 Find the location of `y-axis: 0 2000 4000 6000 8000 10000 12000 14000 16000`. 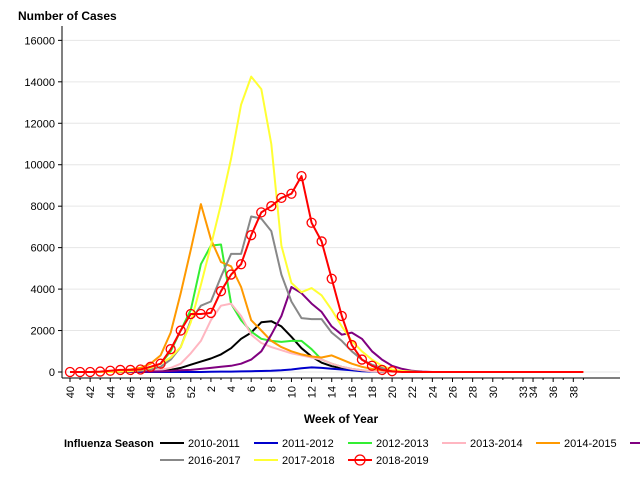

y-axis: 0 2000 4000 6000 8000 10000 12000 14000 16000 is located at coordinates (43, 202).